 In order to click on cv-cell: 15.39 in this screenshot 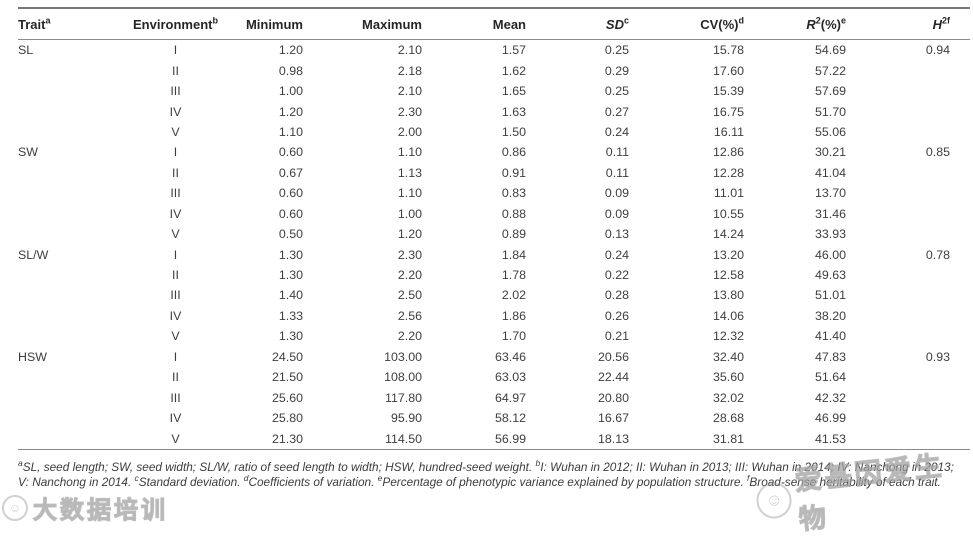, I will do `click(728, 91)`.